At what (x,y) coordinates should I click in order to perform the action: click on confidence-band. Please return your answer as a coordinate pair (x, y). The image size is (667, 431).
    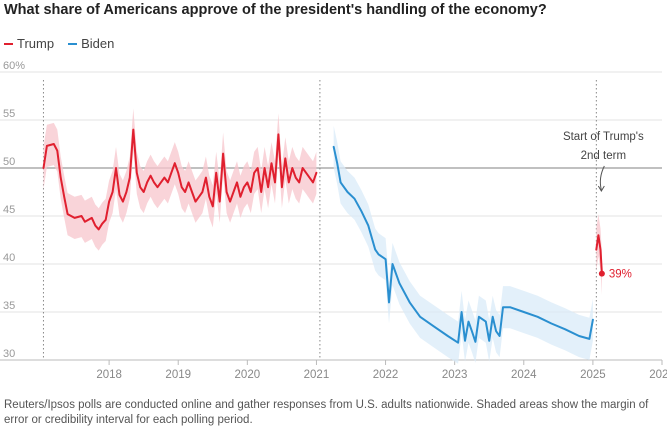
    Looking at the image, I should click on (599, 254).